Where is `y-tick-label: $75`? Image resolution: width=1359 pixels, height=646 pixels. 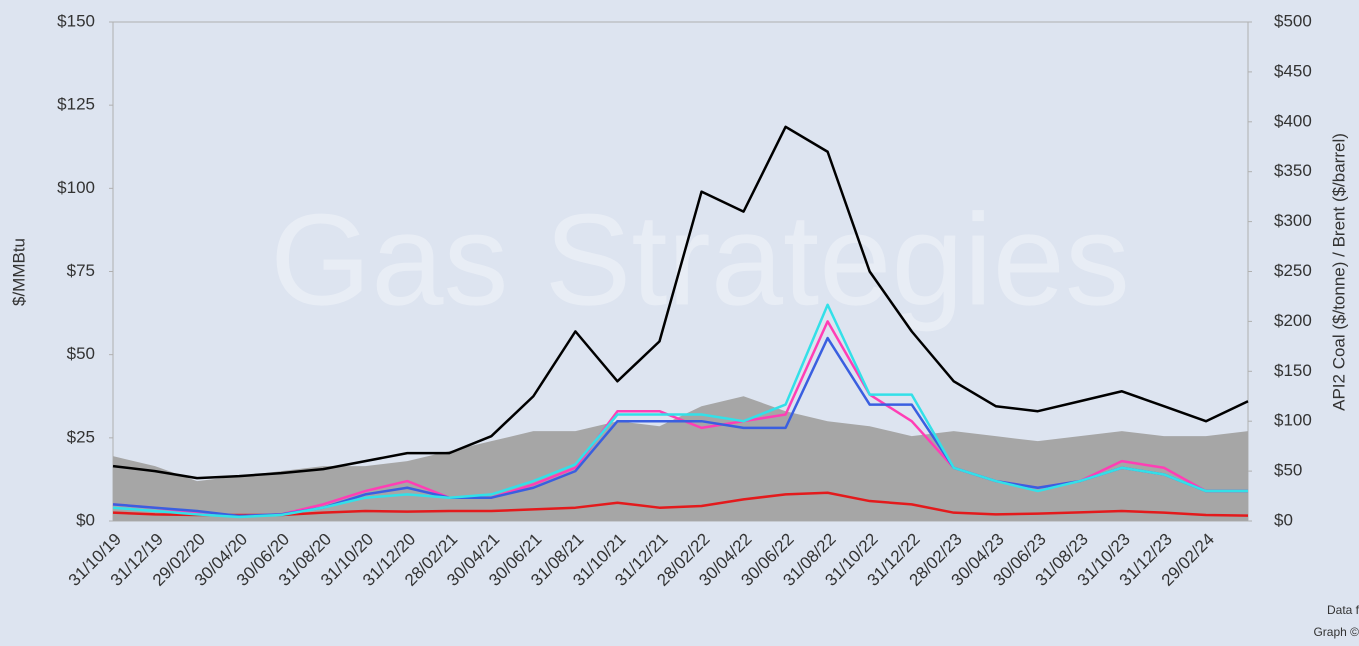
y-tick-label: $75 is located at coordinates (81, 270).